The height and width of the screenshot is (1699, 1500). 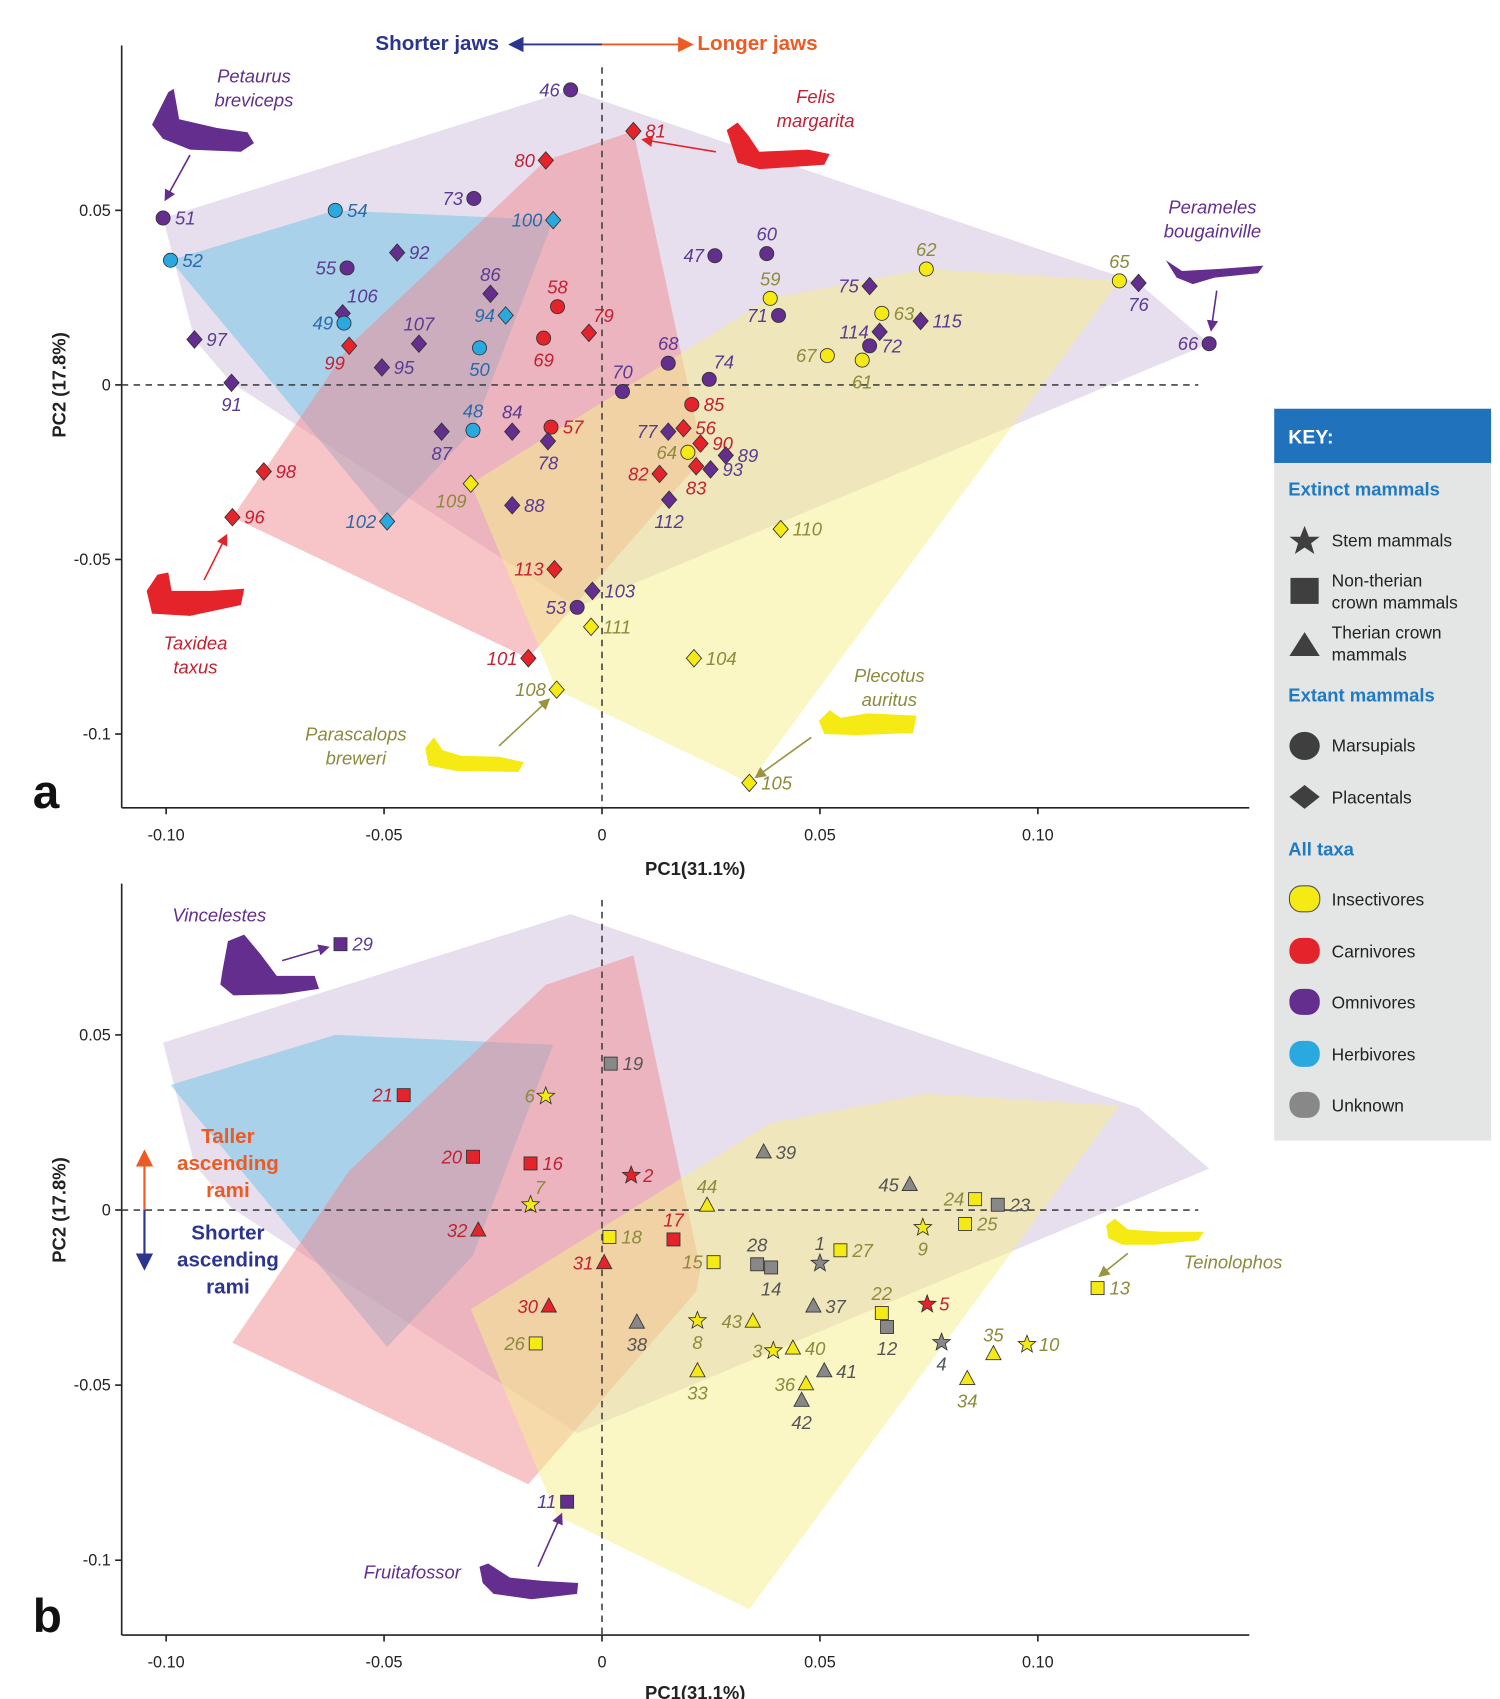 I want to click on point-label: 17, so click(x=673, y=1219).